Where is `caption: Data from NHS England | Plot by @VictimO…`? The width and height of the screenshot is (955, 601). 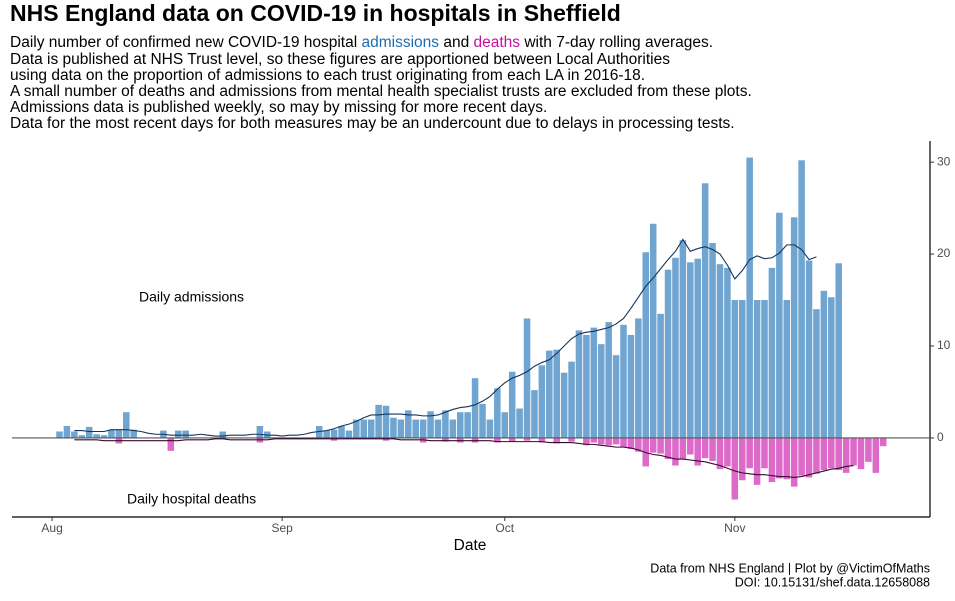 caption: Data from NHS England | Plot by @VictimO… is located at coordinates (790, 568).